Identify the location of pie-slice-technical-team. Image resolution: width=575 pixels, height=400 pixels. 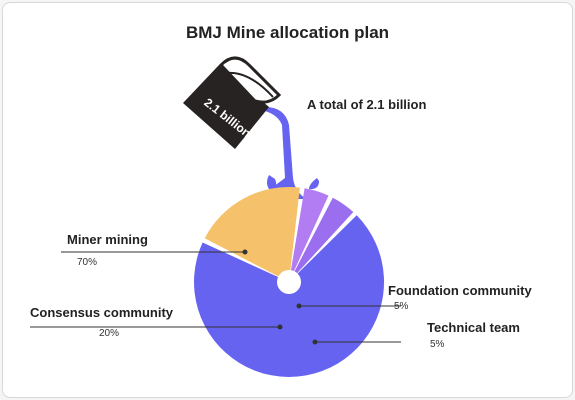
(321, 239).